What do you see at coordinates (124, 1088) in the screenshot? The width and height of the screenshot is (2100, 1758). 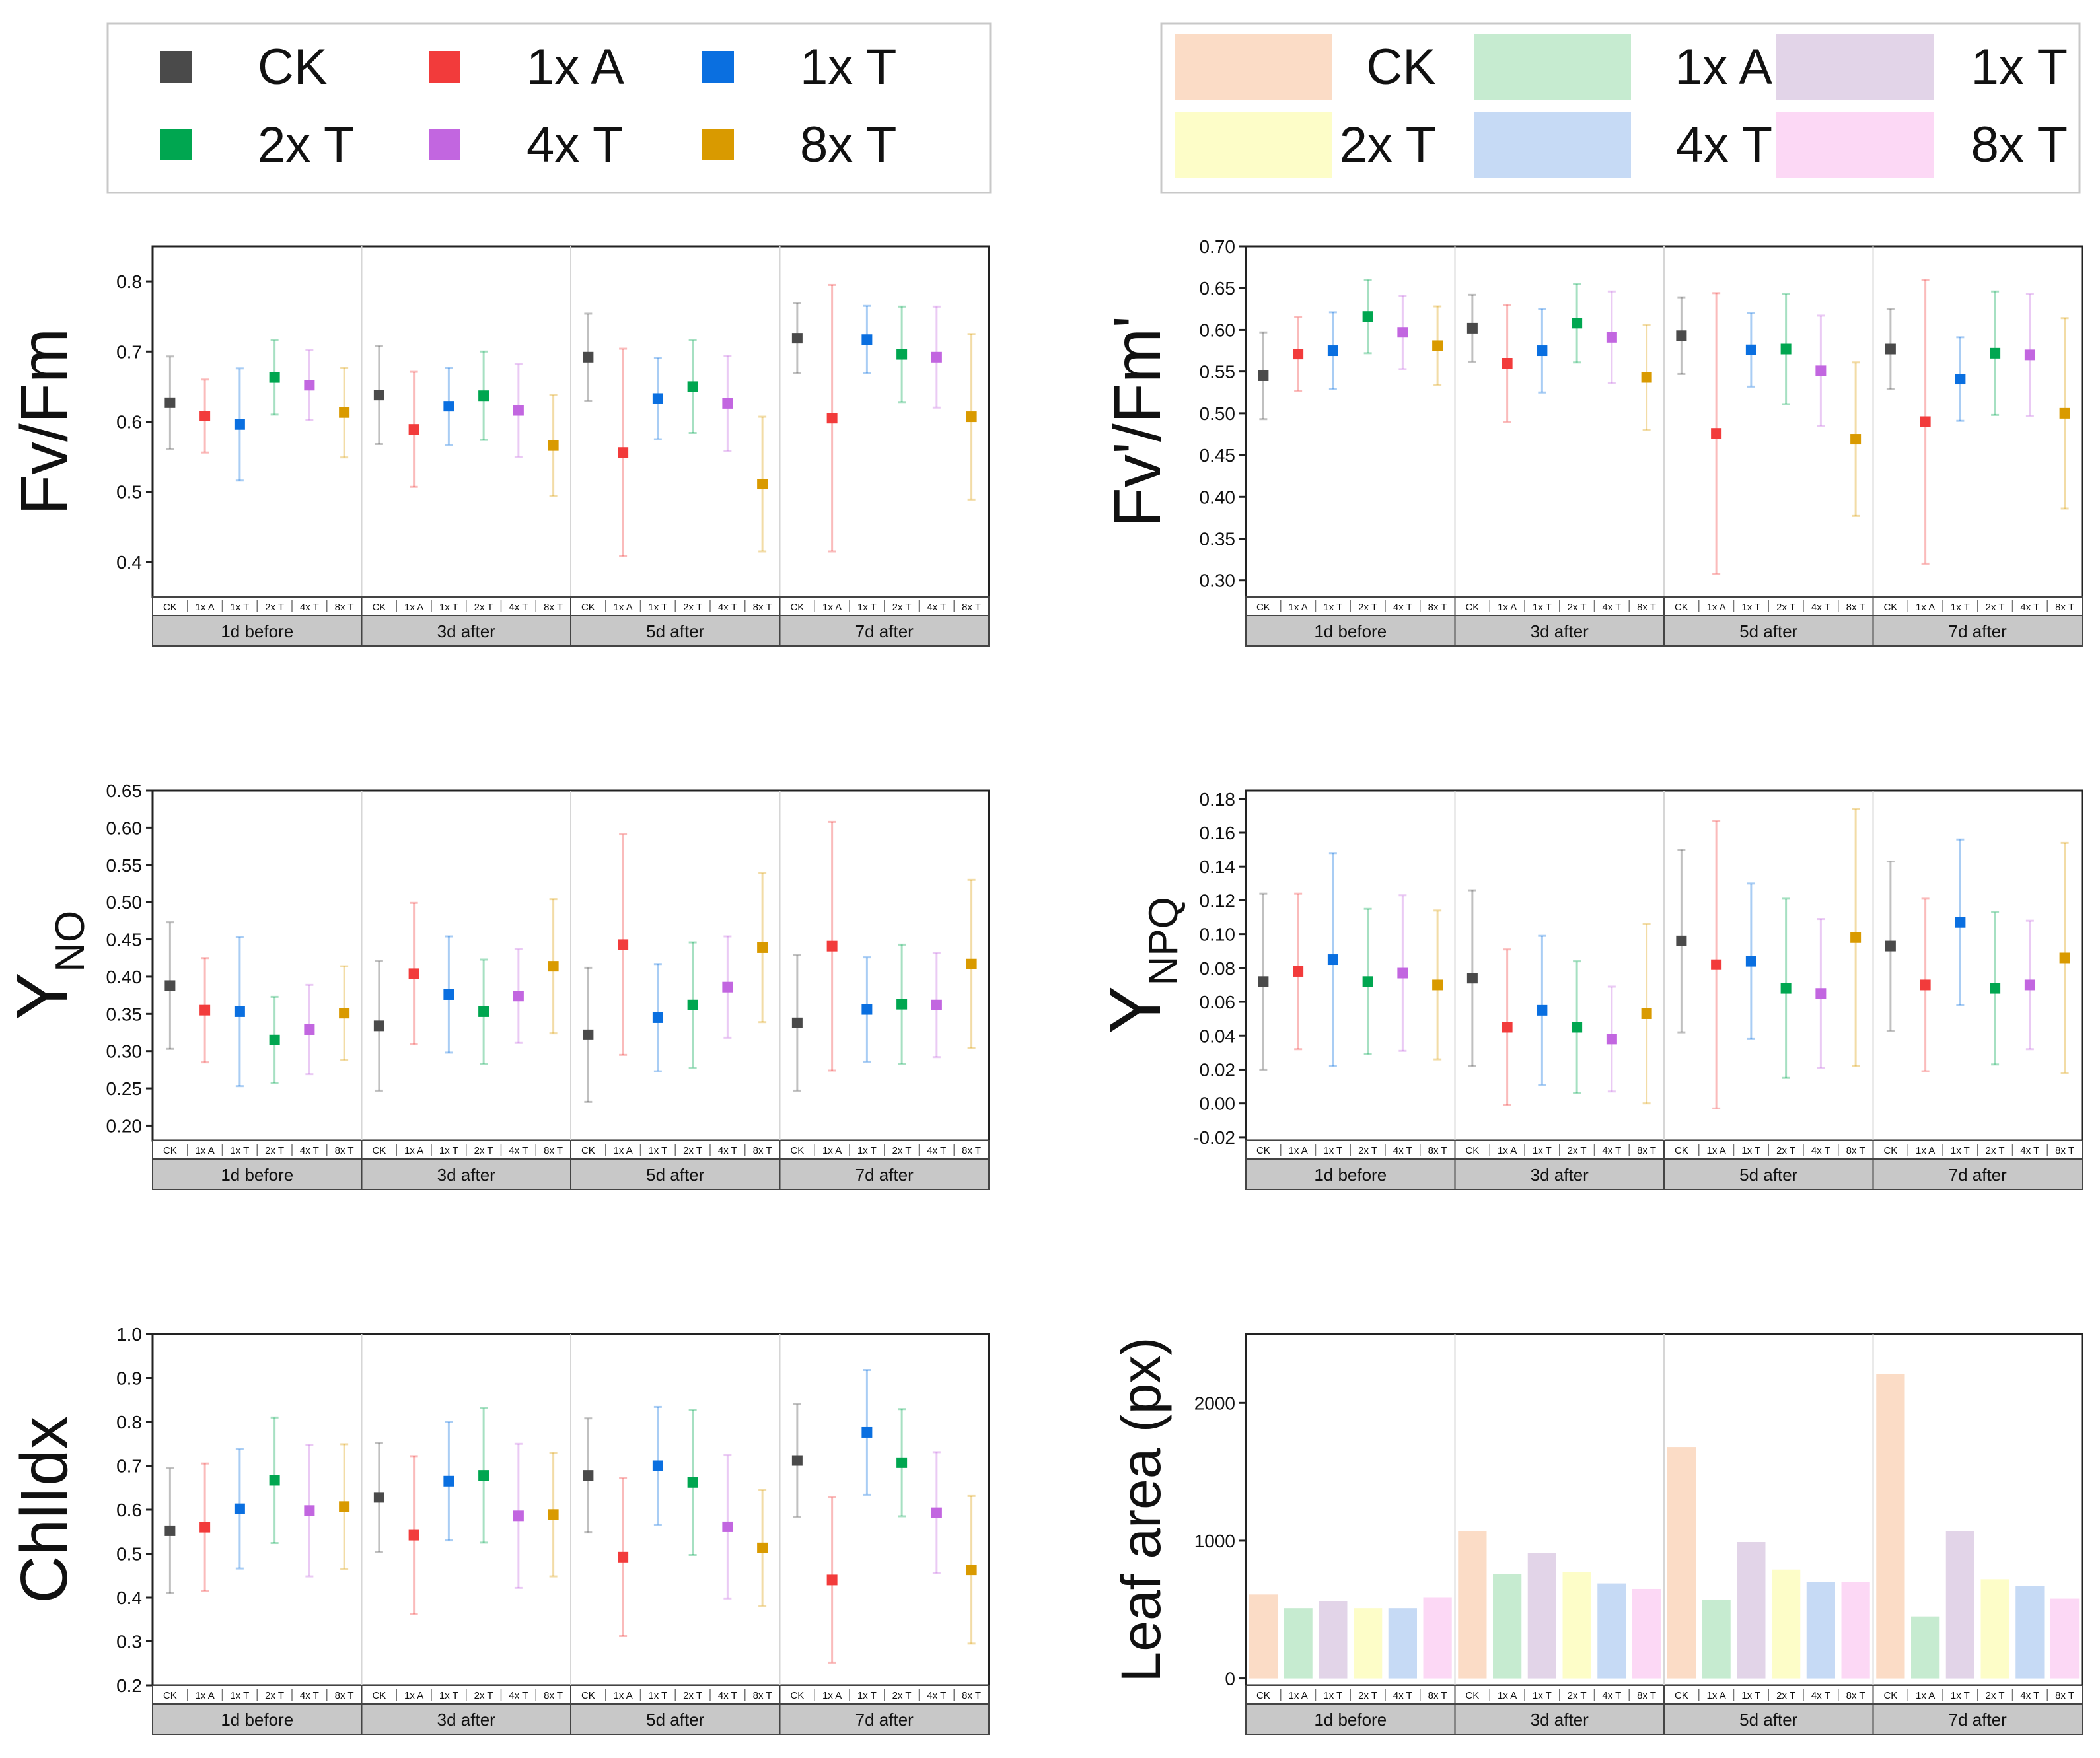 I see `y-tick-label: 0.25` at bounding box center [124, 1088].